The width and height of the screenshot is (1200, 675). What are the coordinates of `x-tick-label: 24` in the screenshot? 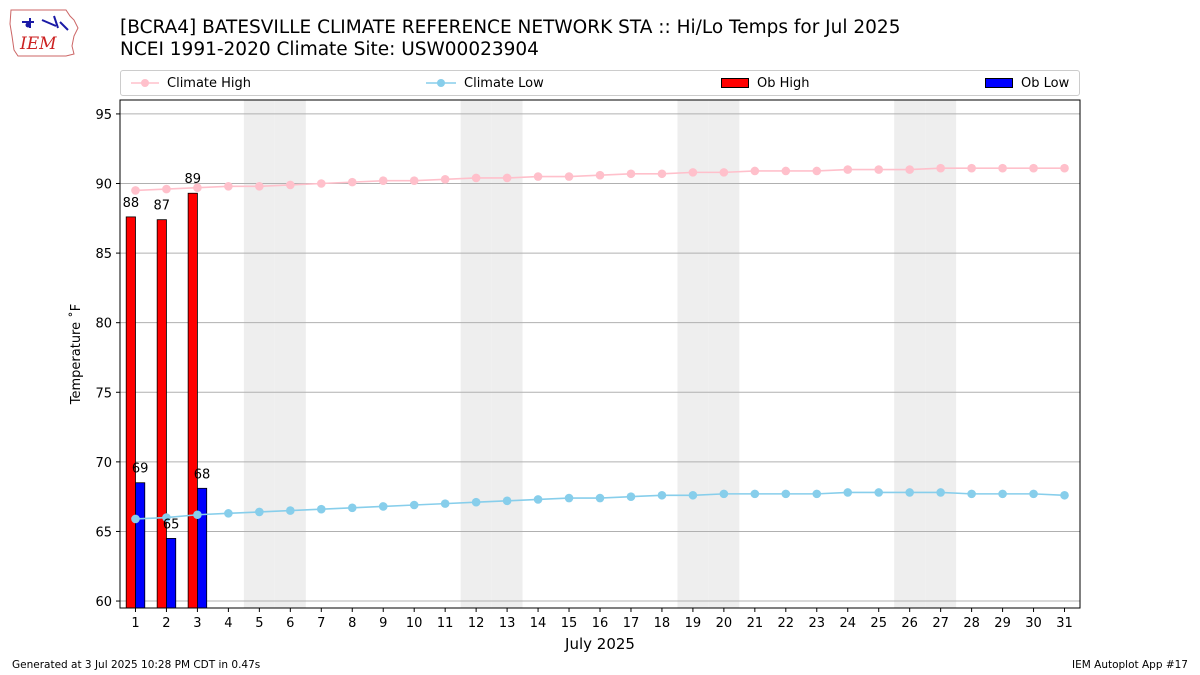 It's located at (847, 623).